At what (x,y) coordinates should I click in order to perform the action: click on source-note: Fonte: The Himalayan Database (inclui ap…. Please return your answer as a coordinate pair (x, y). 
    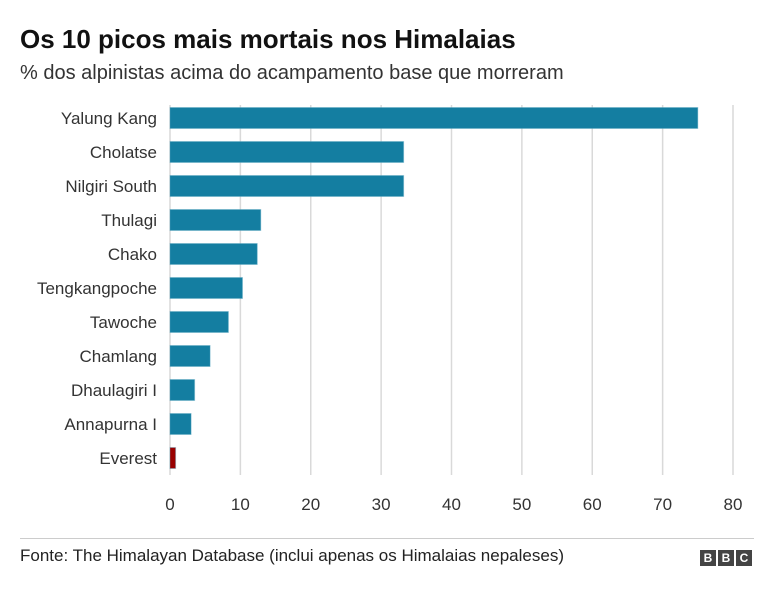
    Looking at the image, I should click on (292, 555).